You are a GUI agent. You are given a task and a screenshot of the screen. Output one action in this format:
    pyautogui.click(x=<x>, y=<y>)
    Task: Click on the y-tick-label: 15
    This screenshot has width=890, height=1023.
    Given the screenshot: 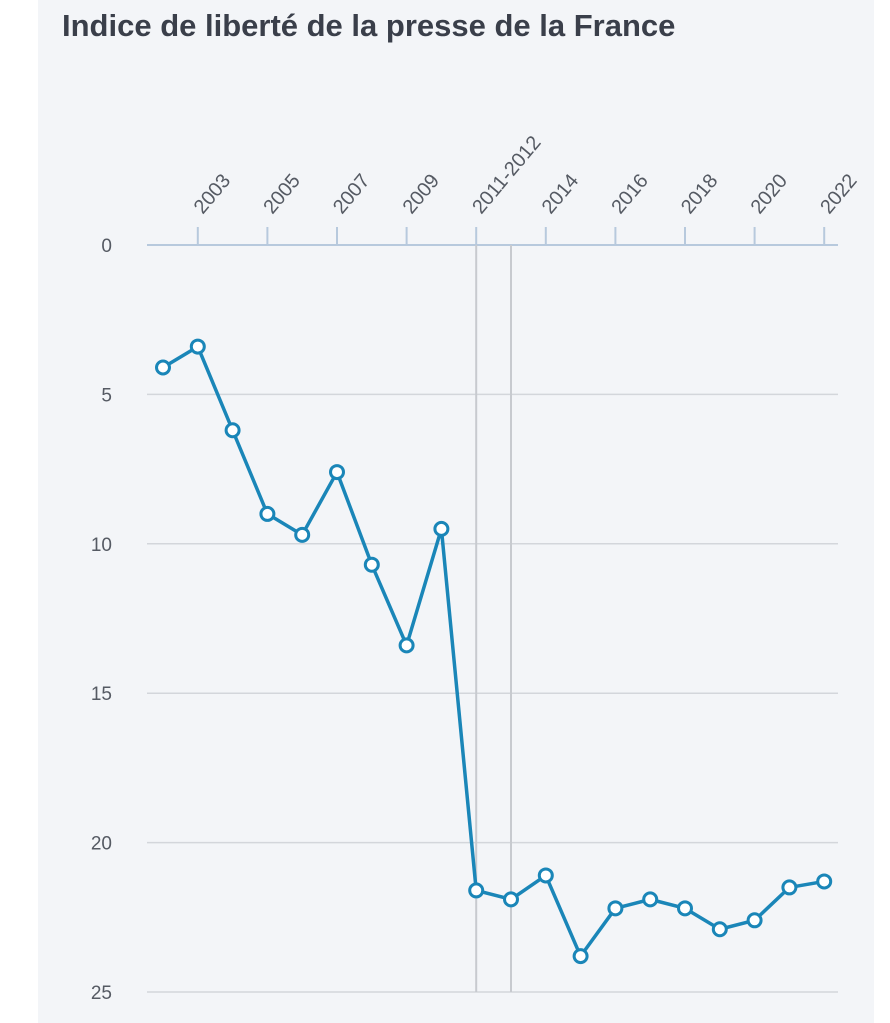 What is the action you would take?
    pyautogui.click(x=101, y=694)
    